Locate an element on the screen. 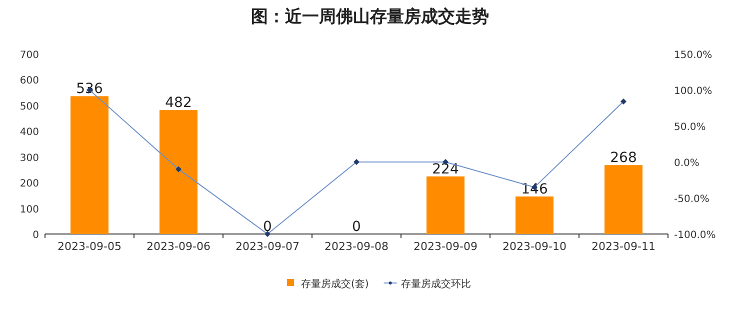  data-label: 536 is located at coordinates (89, 89).